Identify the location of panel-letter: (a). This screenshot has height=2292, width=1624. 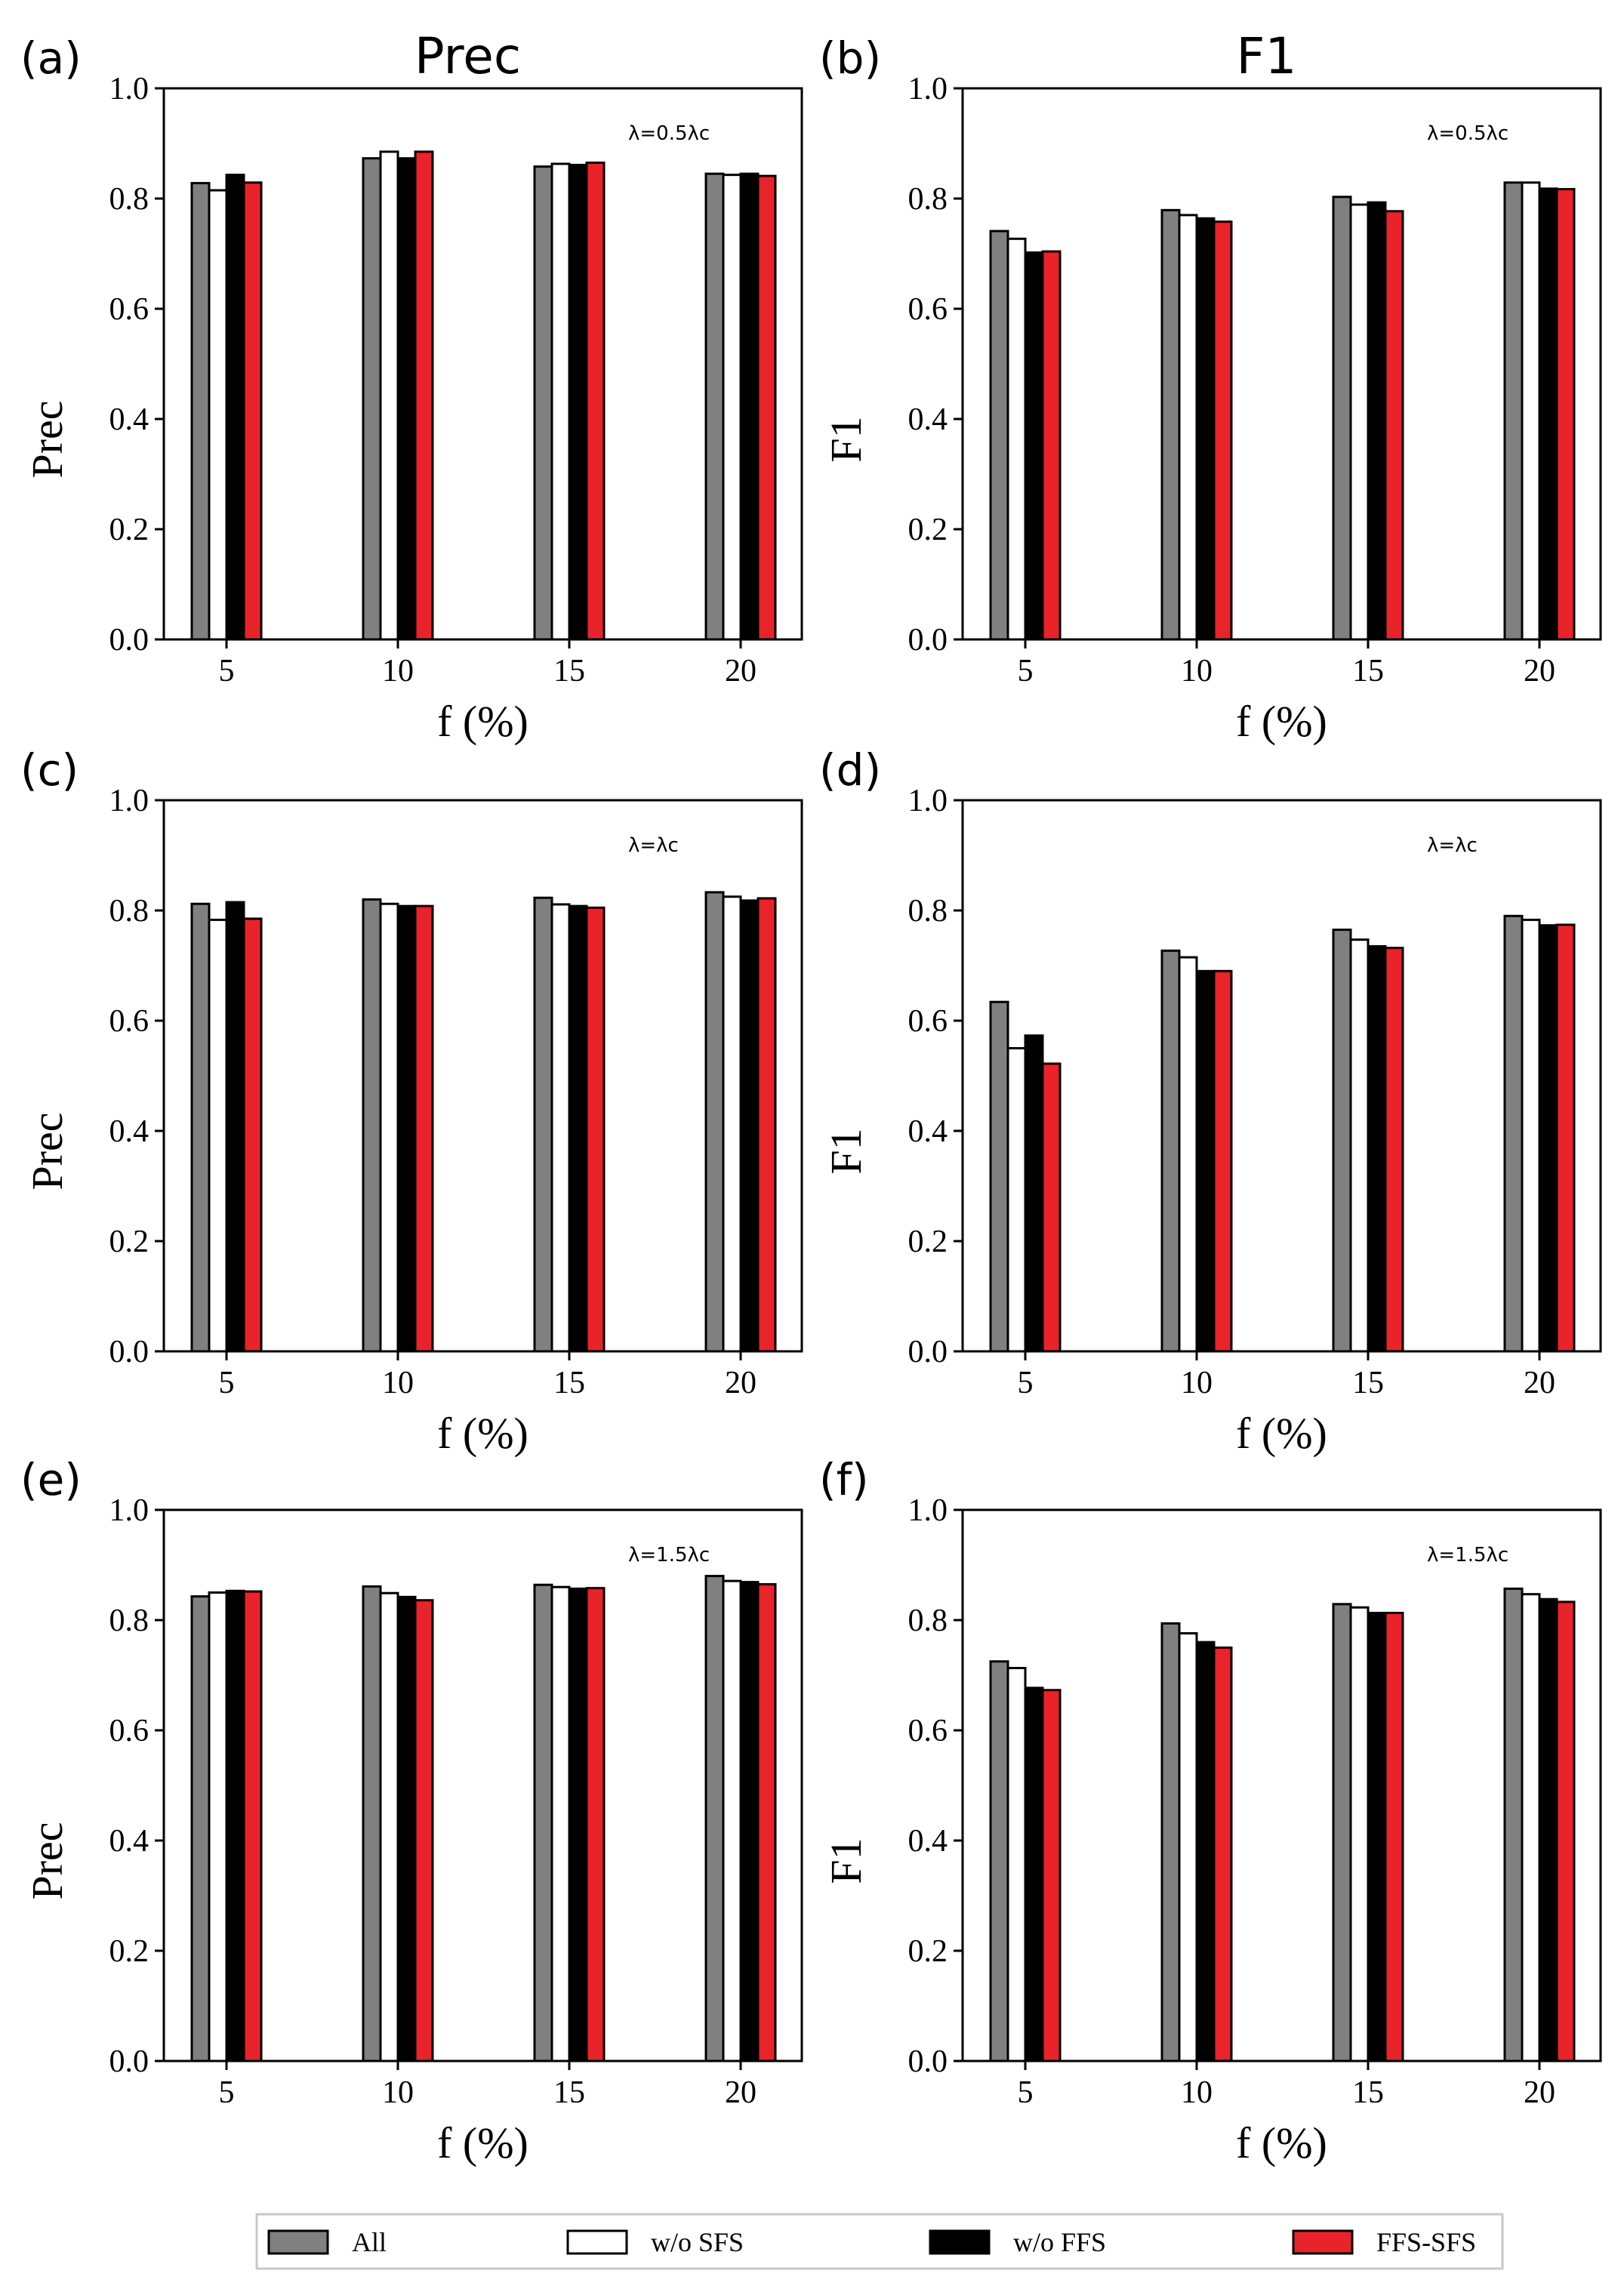
(51, 58).